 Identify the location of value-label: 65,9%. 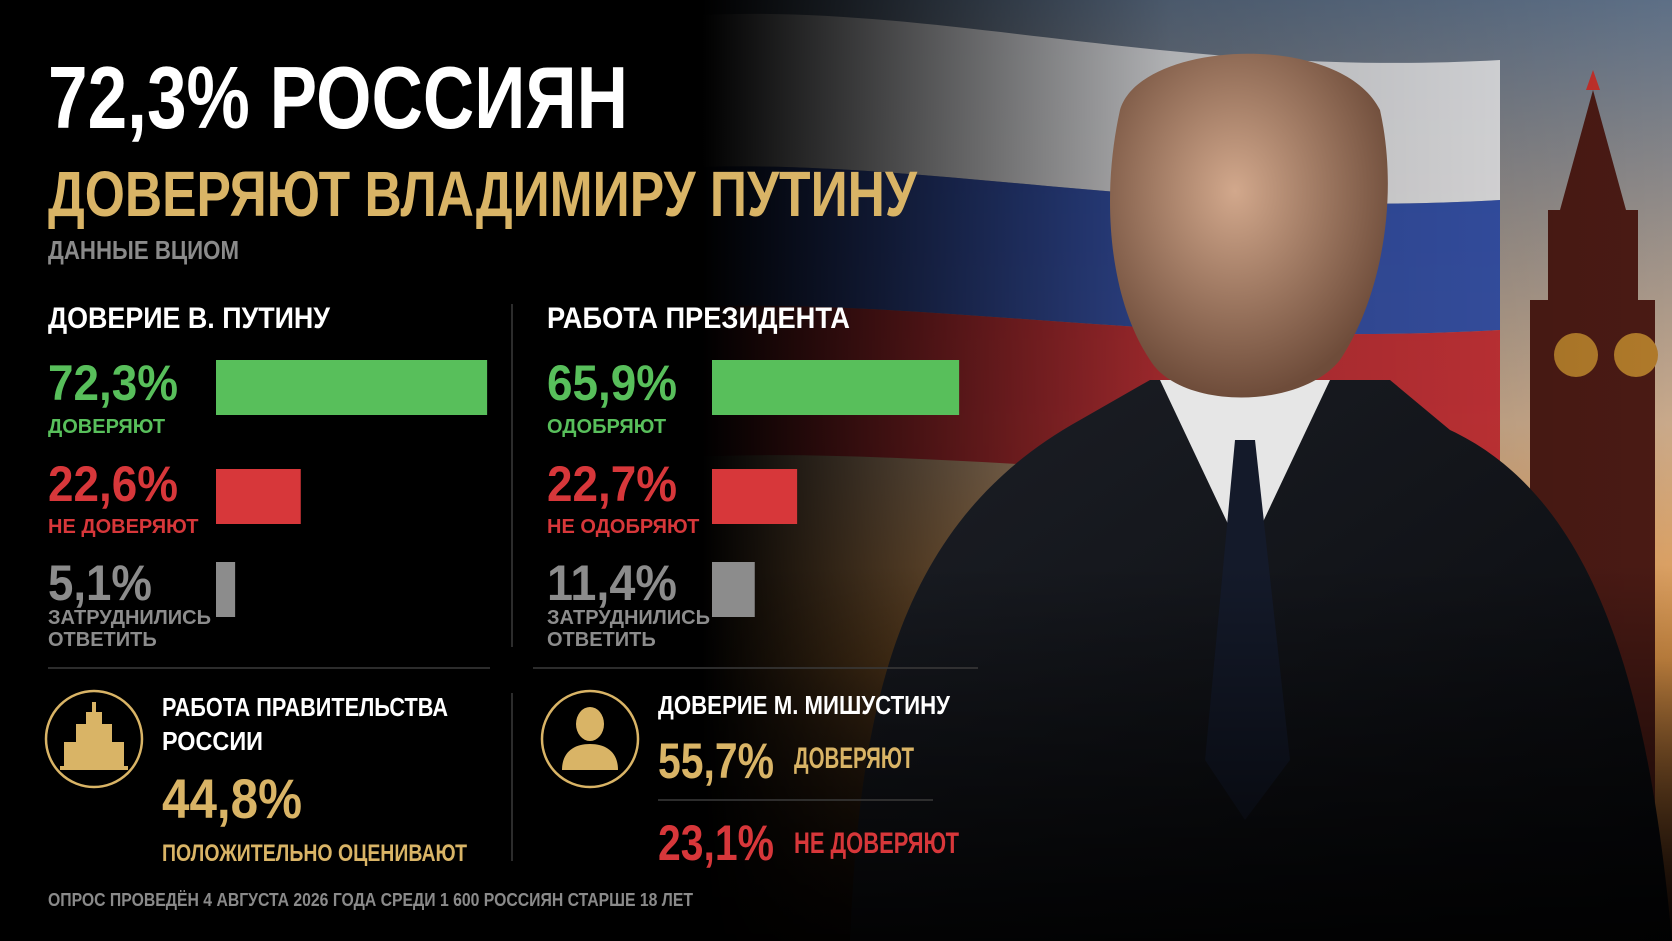
(612, 383).